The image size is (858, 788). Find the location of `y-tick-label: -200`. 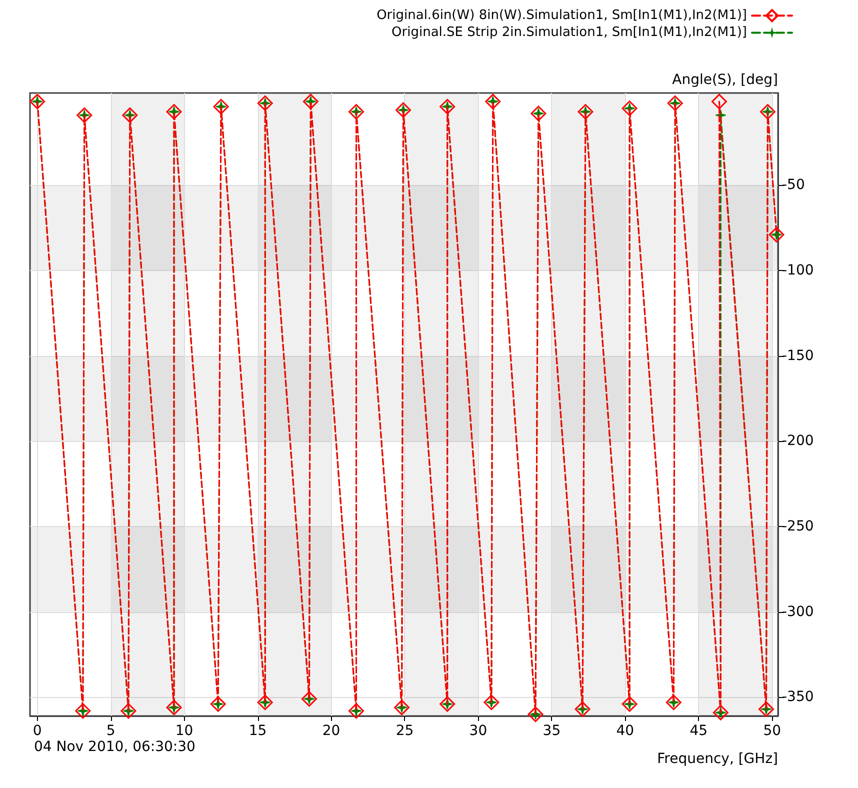

y-tick-label: -200 is located at coordinates (798, 441).